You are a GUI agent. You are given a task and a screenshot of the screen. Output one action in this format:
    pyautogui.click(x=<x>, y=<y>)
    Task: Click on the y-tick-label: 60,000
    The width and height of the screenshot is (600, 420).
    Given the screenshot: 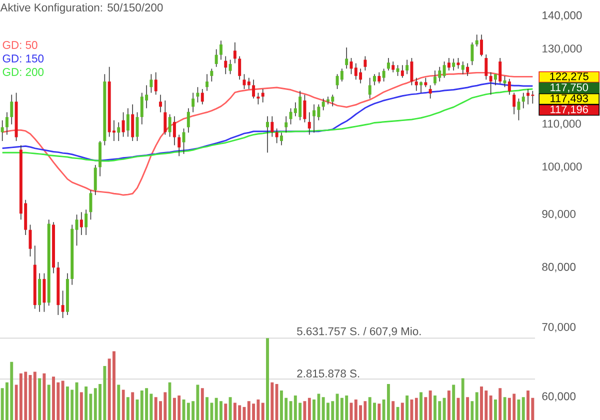 What is the action you would take?
    pyautogui.click(x=559, y=397)
    